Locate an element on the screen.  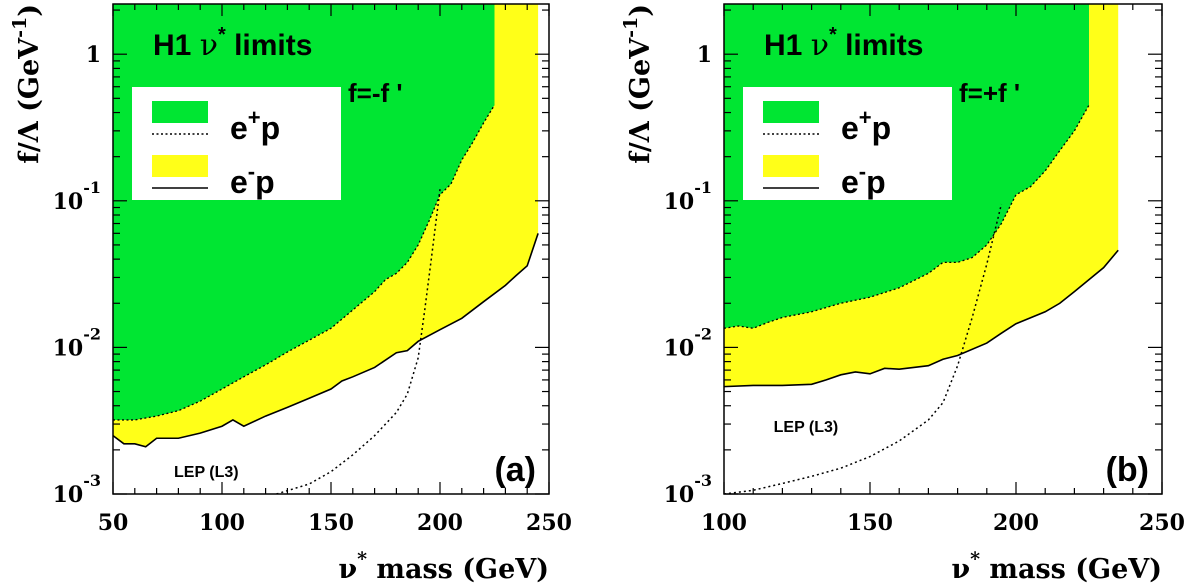
x-tick-label: 50 is located at coordinates (113, 523).